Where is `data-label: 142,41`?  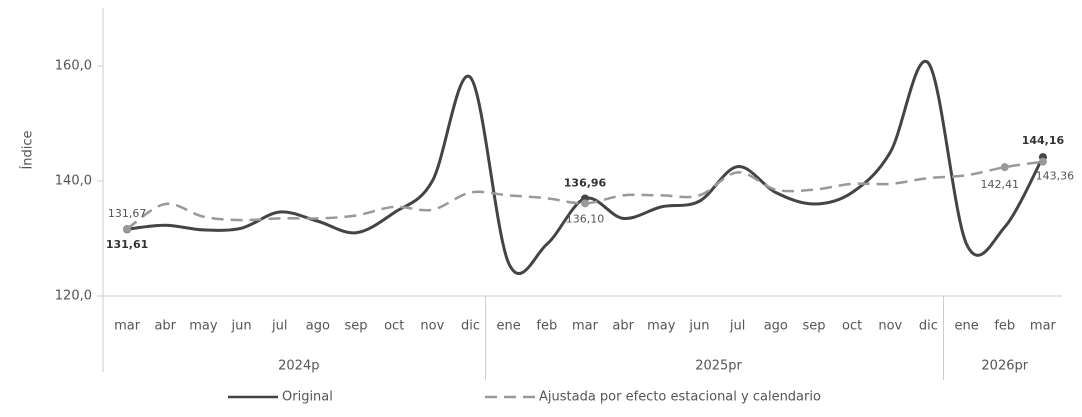 data-label: 142,41 is located at coordinates (1000, 184).